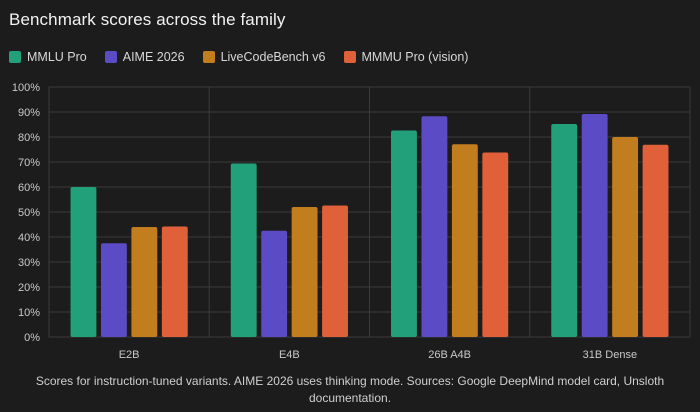 Image resolution: width=700 pixels, height=412 pixels. Describe the element at coordinates (29, 138) in the screenshot. I see `y-tick-label: 80%` at that location.